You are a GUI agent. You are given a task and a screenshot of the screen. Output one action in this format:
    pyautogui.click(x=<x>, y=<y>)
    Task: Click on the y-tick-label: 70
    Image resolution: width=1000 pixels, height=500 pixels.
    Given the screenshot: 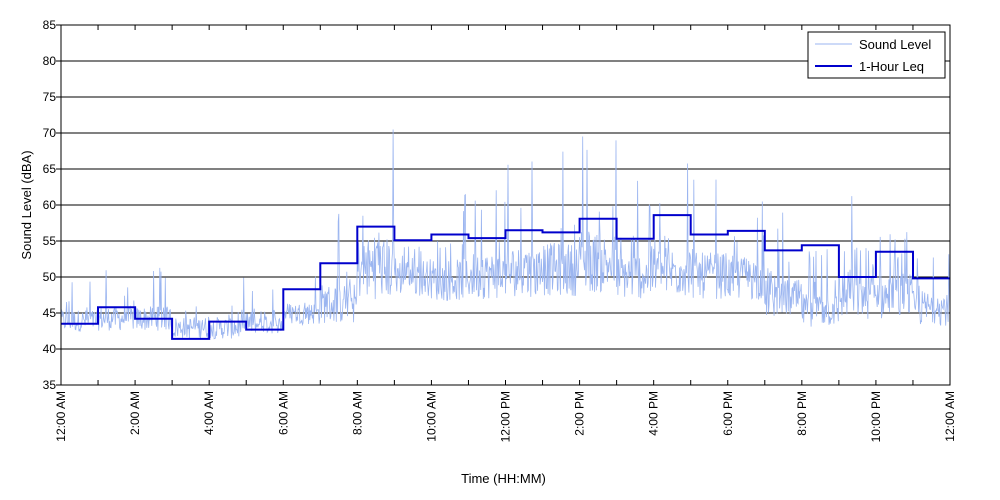 What is the action you would take?
    pyautogui.click(x=50, y=133)
    